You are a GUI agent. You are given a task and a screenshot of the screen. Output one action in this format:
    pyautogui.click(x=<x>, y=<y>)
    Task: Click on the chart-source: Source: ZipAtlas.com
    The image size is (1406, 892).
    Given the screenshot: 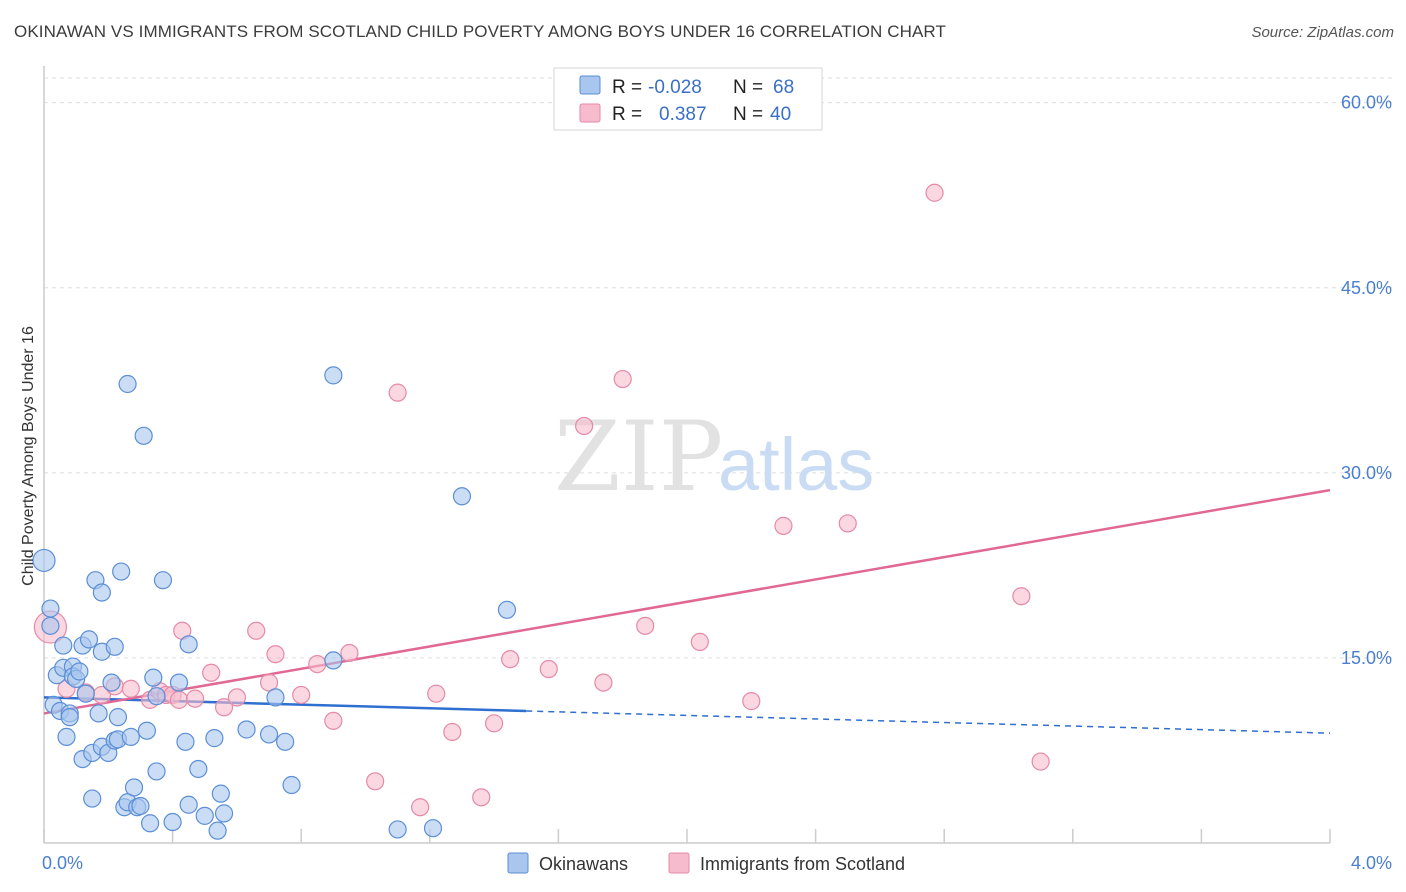 What is the action you would take?
    pyautogui.click(x=1322, y=32)
    